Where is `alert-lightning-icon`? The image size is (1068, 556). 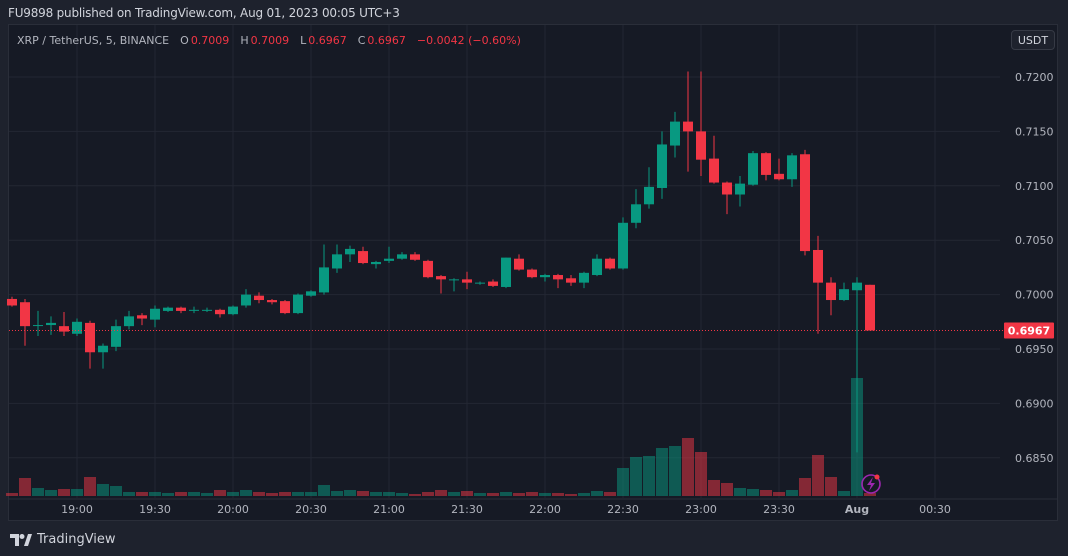
alert-lightning-icon is located at coordinates (871, 484).